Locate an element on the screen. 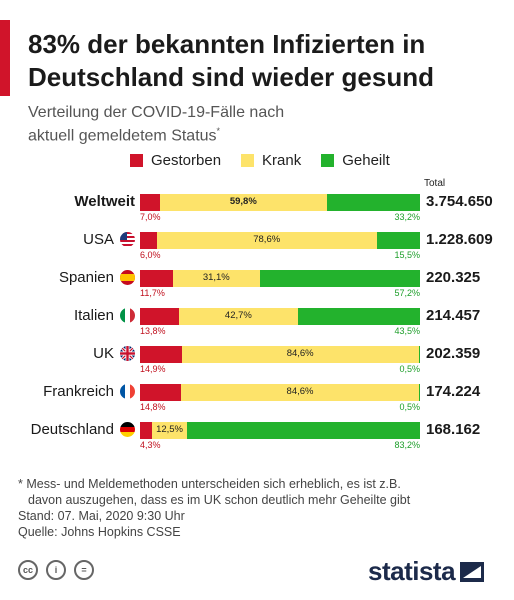  footnote-source: Quelle: Johns Hopkins CSSE is located at coordinates (99, 532).